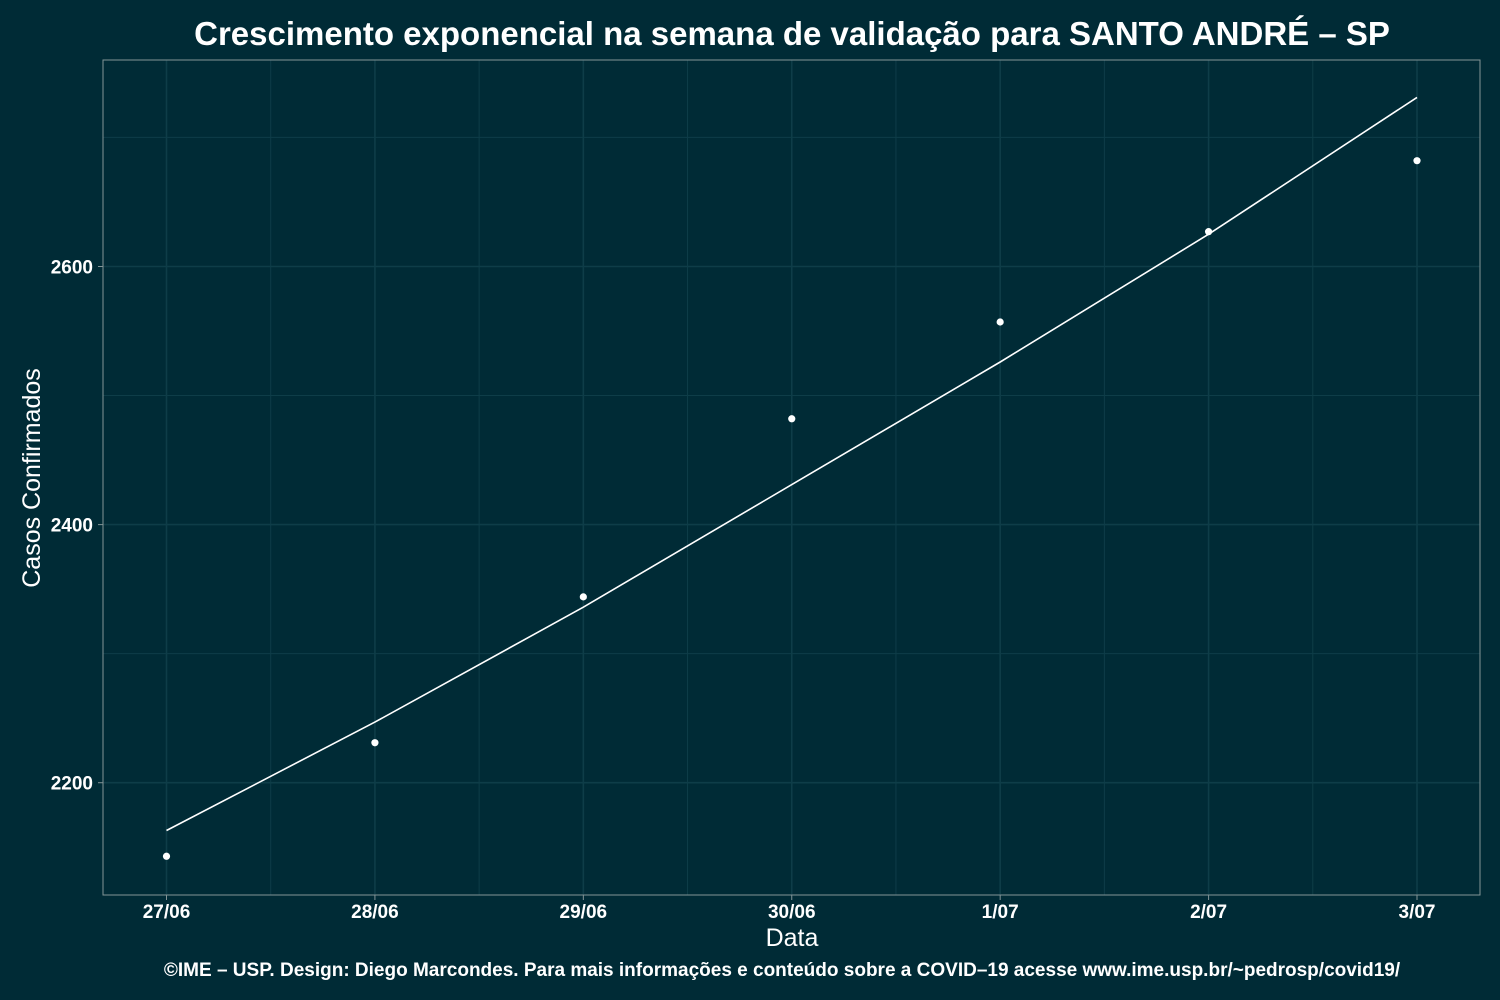 This screenshot has height=1000, width=1500. What do you see at coordinates (1417, 912) in the screenshot?
I see `x-tick-label: 3/07` at bounding box center [1417, 912].